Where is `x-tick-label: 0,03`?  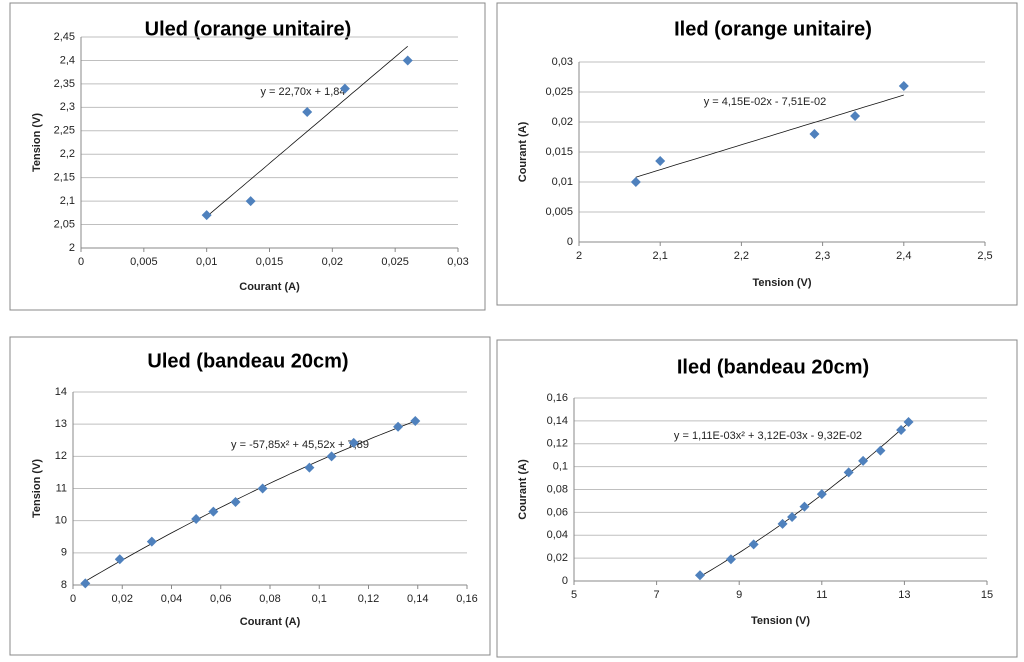 x-tick-label: 0,03 is located at coordinates (457, 262).